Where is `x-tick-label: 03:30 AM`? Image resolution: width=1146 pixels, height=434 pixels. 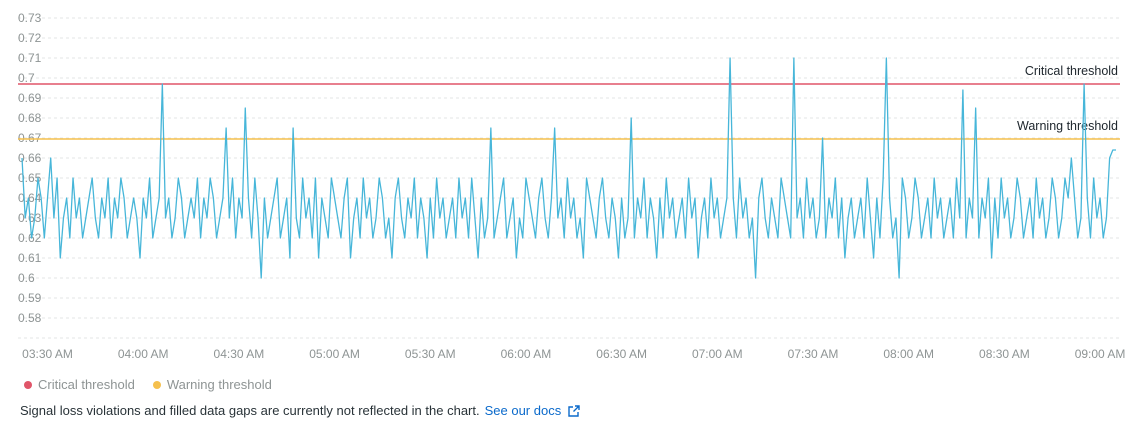 x-tick-label: 03:30 AM is located at coordinates (47, 354).